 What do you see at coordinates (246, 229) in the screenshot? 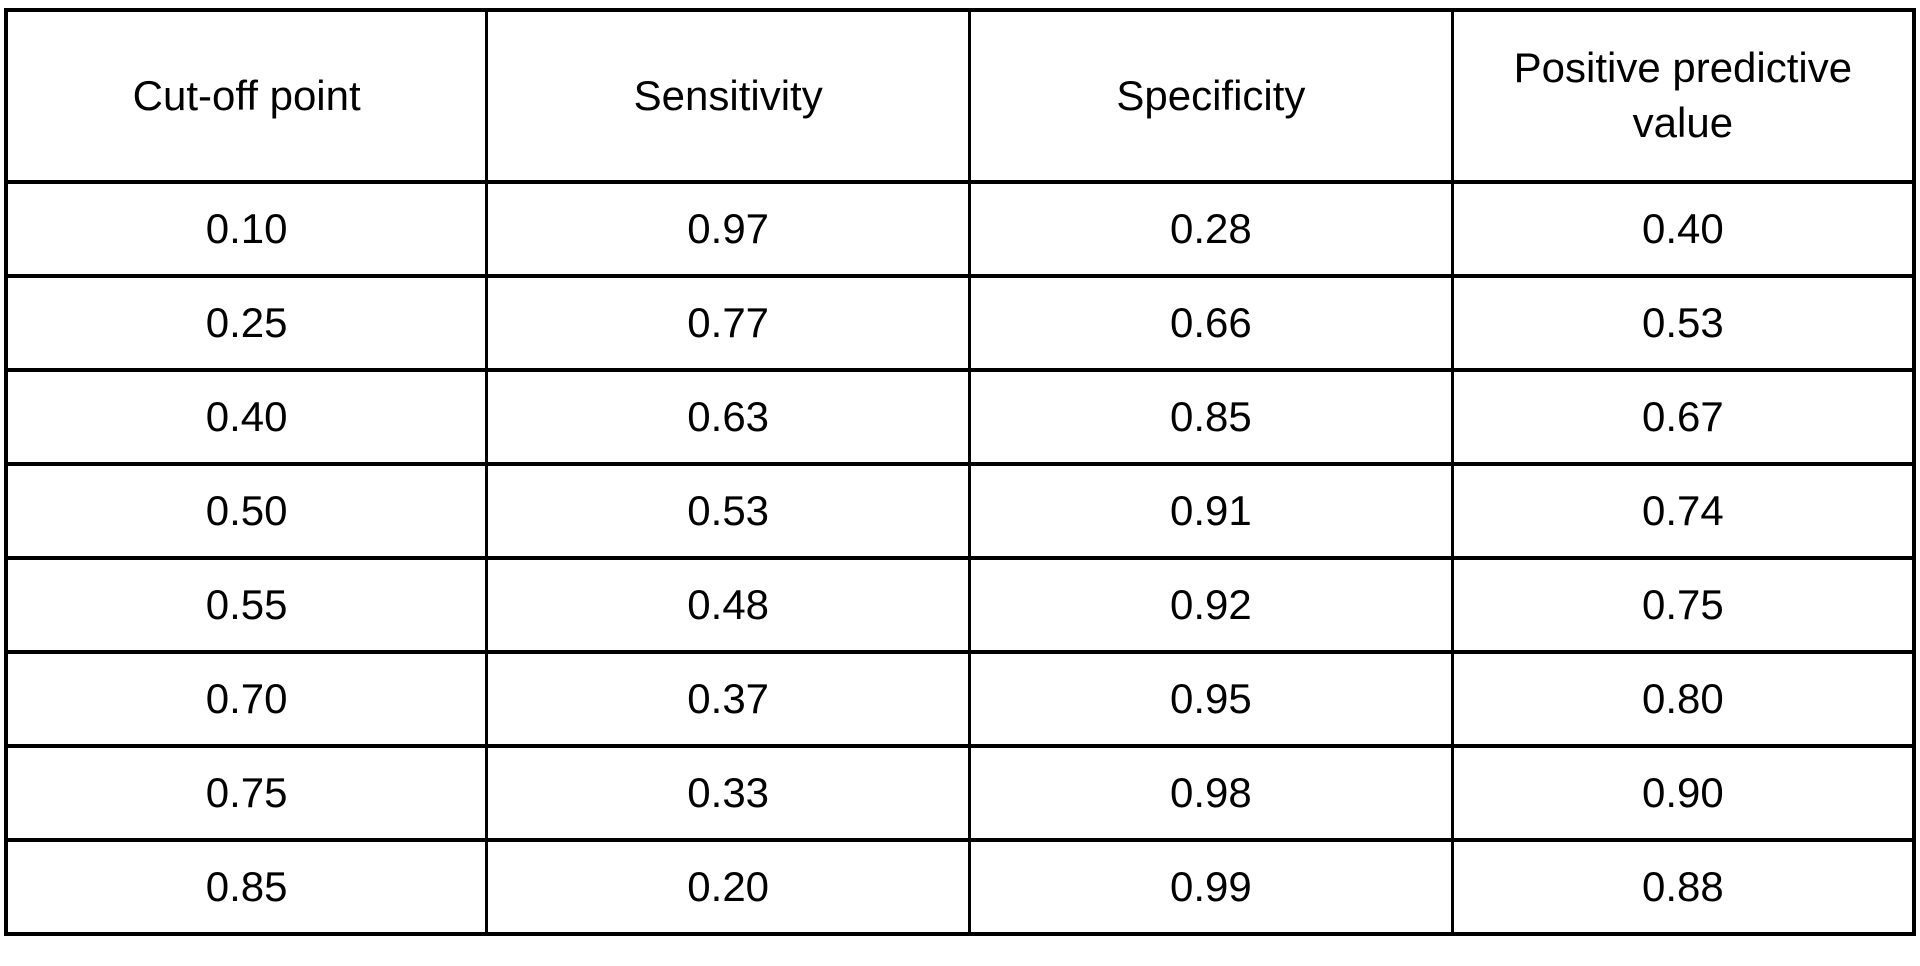
I see `table-cell: 0.10` at bounding box center [246, 229].